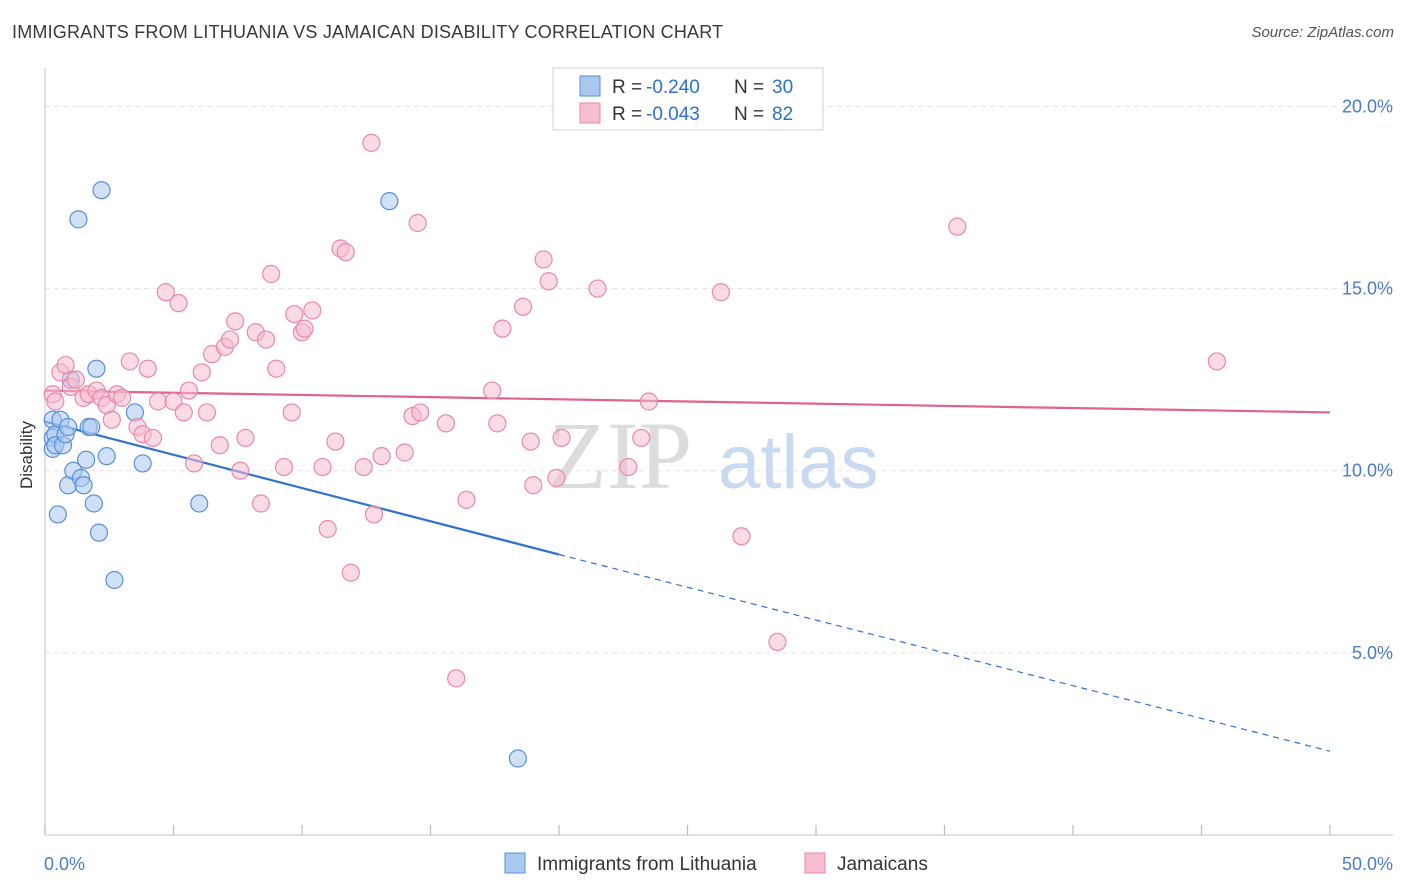  I want to click on x-tick-labels: 0.0% 50.0%, so click(718, 864).